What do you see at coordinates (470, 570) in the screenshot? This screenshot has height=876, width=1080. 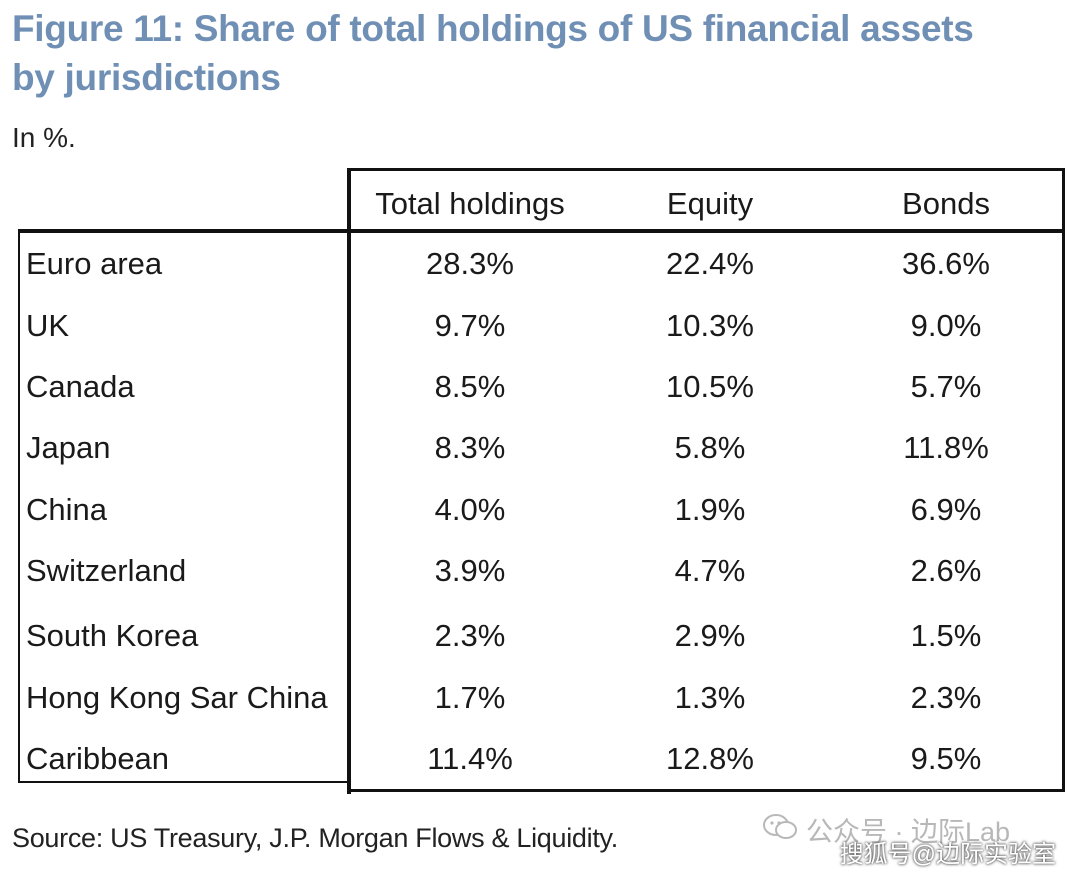 I see `table-cell: 3.9%` at bounding box center [470, 570].